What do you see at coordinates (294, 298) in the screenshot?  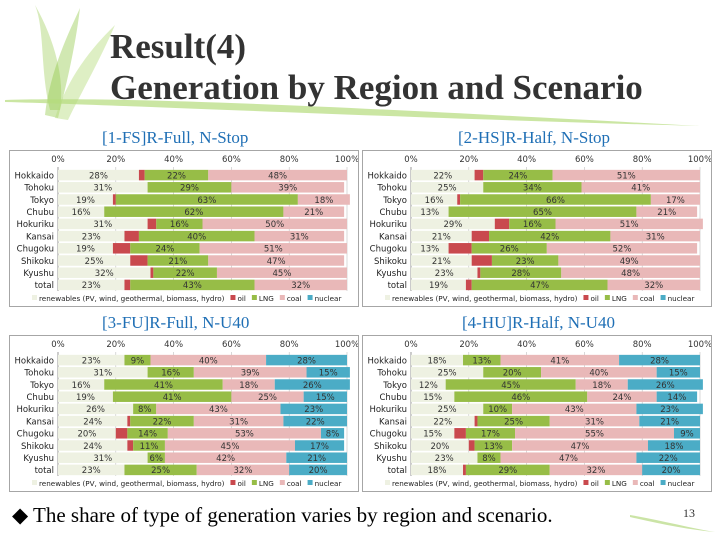 I see `legend-label: coal` at bounding box center [294, 298].